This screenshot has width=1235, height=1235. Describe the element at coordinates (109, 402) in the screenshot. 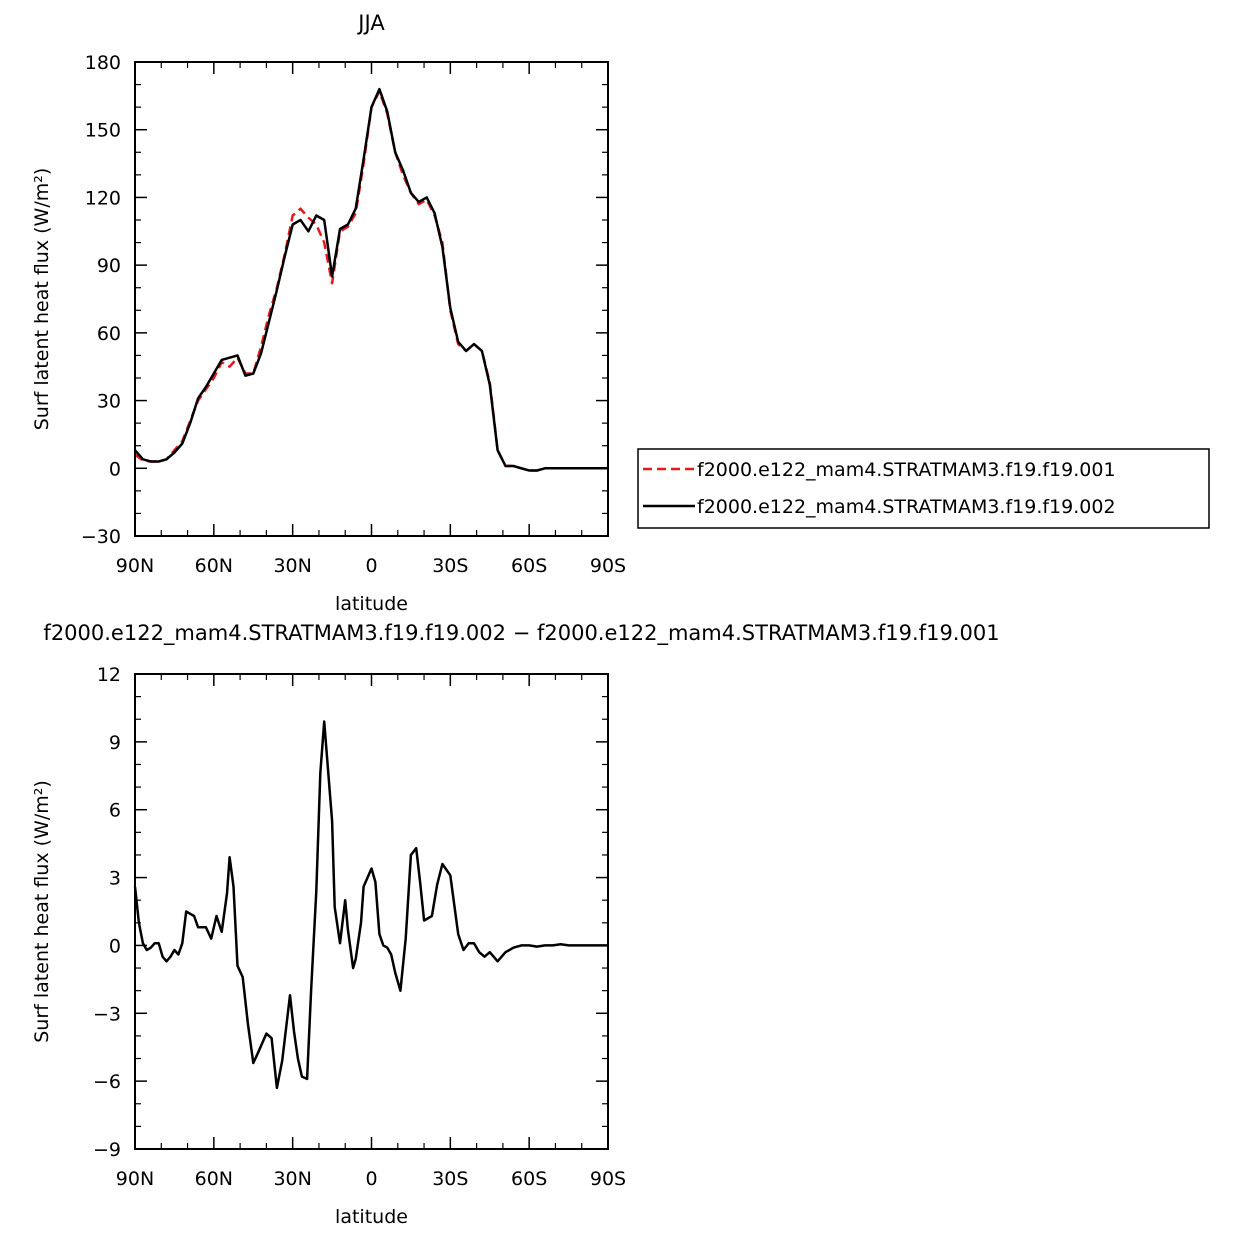

I see `y-tick-label: 30` at that location.